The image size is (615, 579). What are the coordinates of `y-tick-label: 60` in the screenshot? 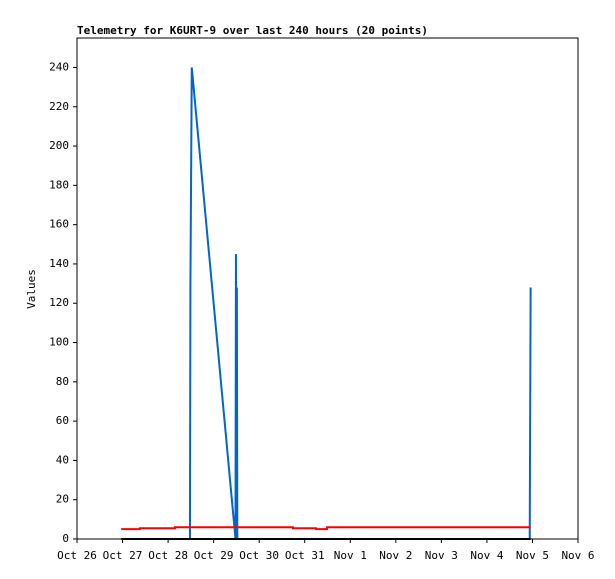 It's located at (62, 420).